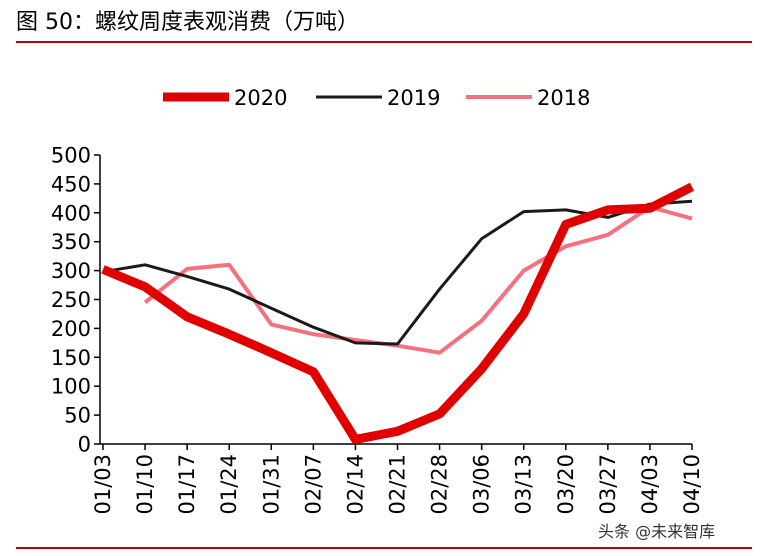 This screenshot has width=761, height=556. Describe the element at coordinates (563, 98) in the screenshot. I see `legend-label-2018: 2018` at that location.